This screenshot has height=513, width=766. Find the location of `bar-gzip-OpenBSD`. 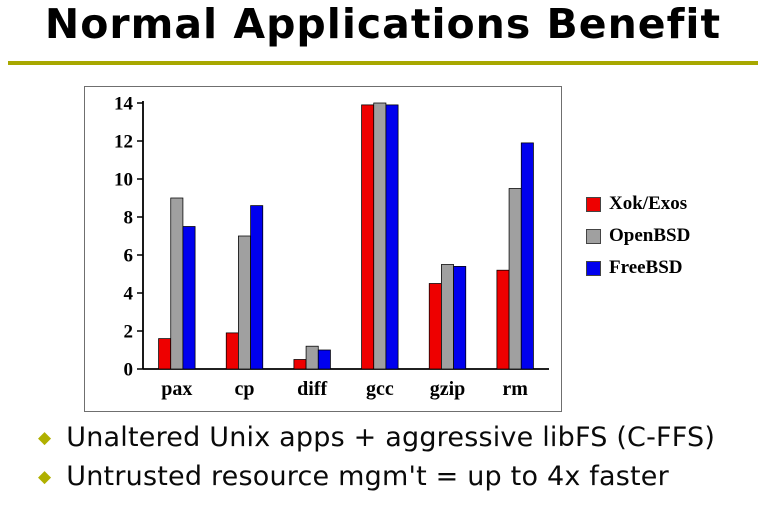

bar-gzip-OpenBSD is located at coordinates (447, 317).